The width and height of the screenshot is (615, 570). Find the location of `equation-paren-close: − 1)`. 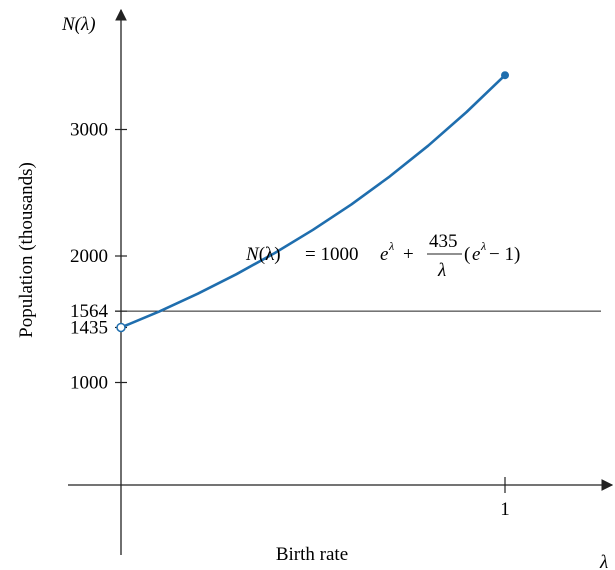

equation-paren-close: − 1) is located at coordinates (504, 254).